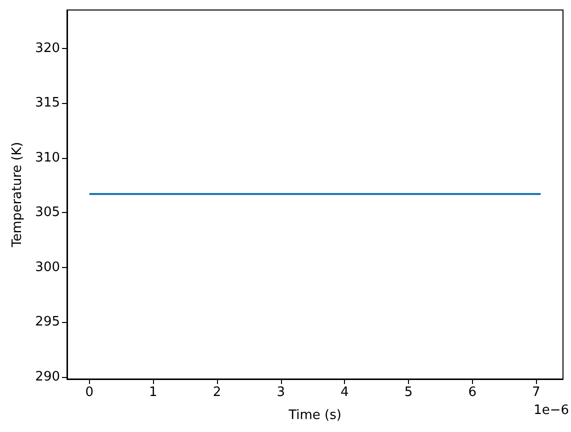 The image size is (571, 432). Describe the element at coordinates (408, 392) in the screenshot. I see `x-tick-label: 5` at that location.